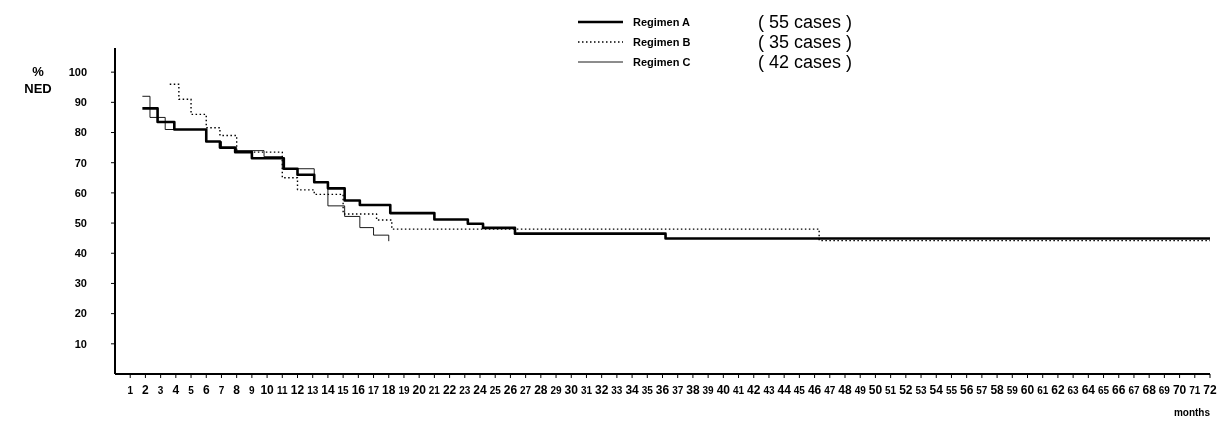  Describe the element at coordinates (80, 313) in the screenshot. I see `y-tick-label: 20` at that location.